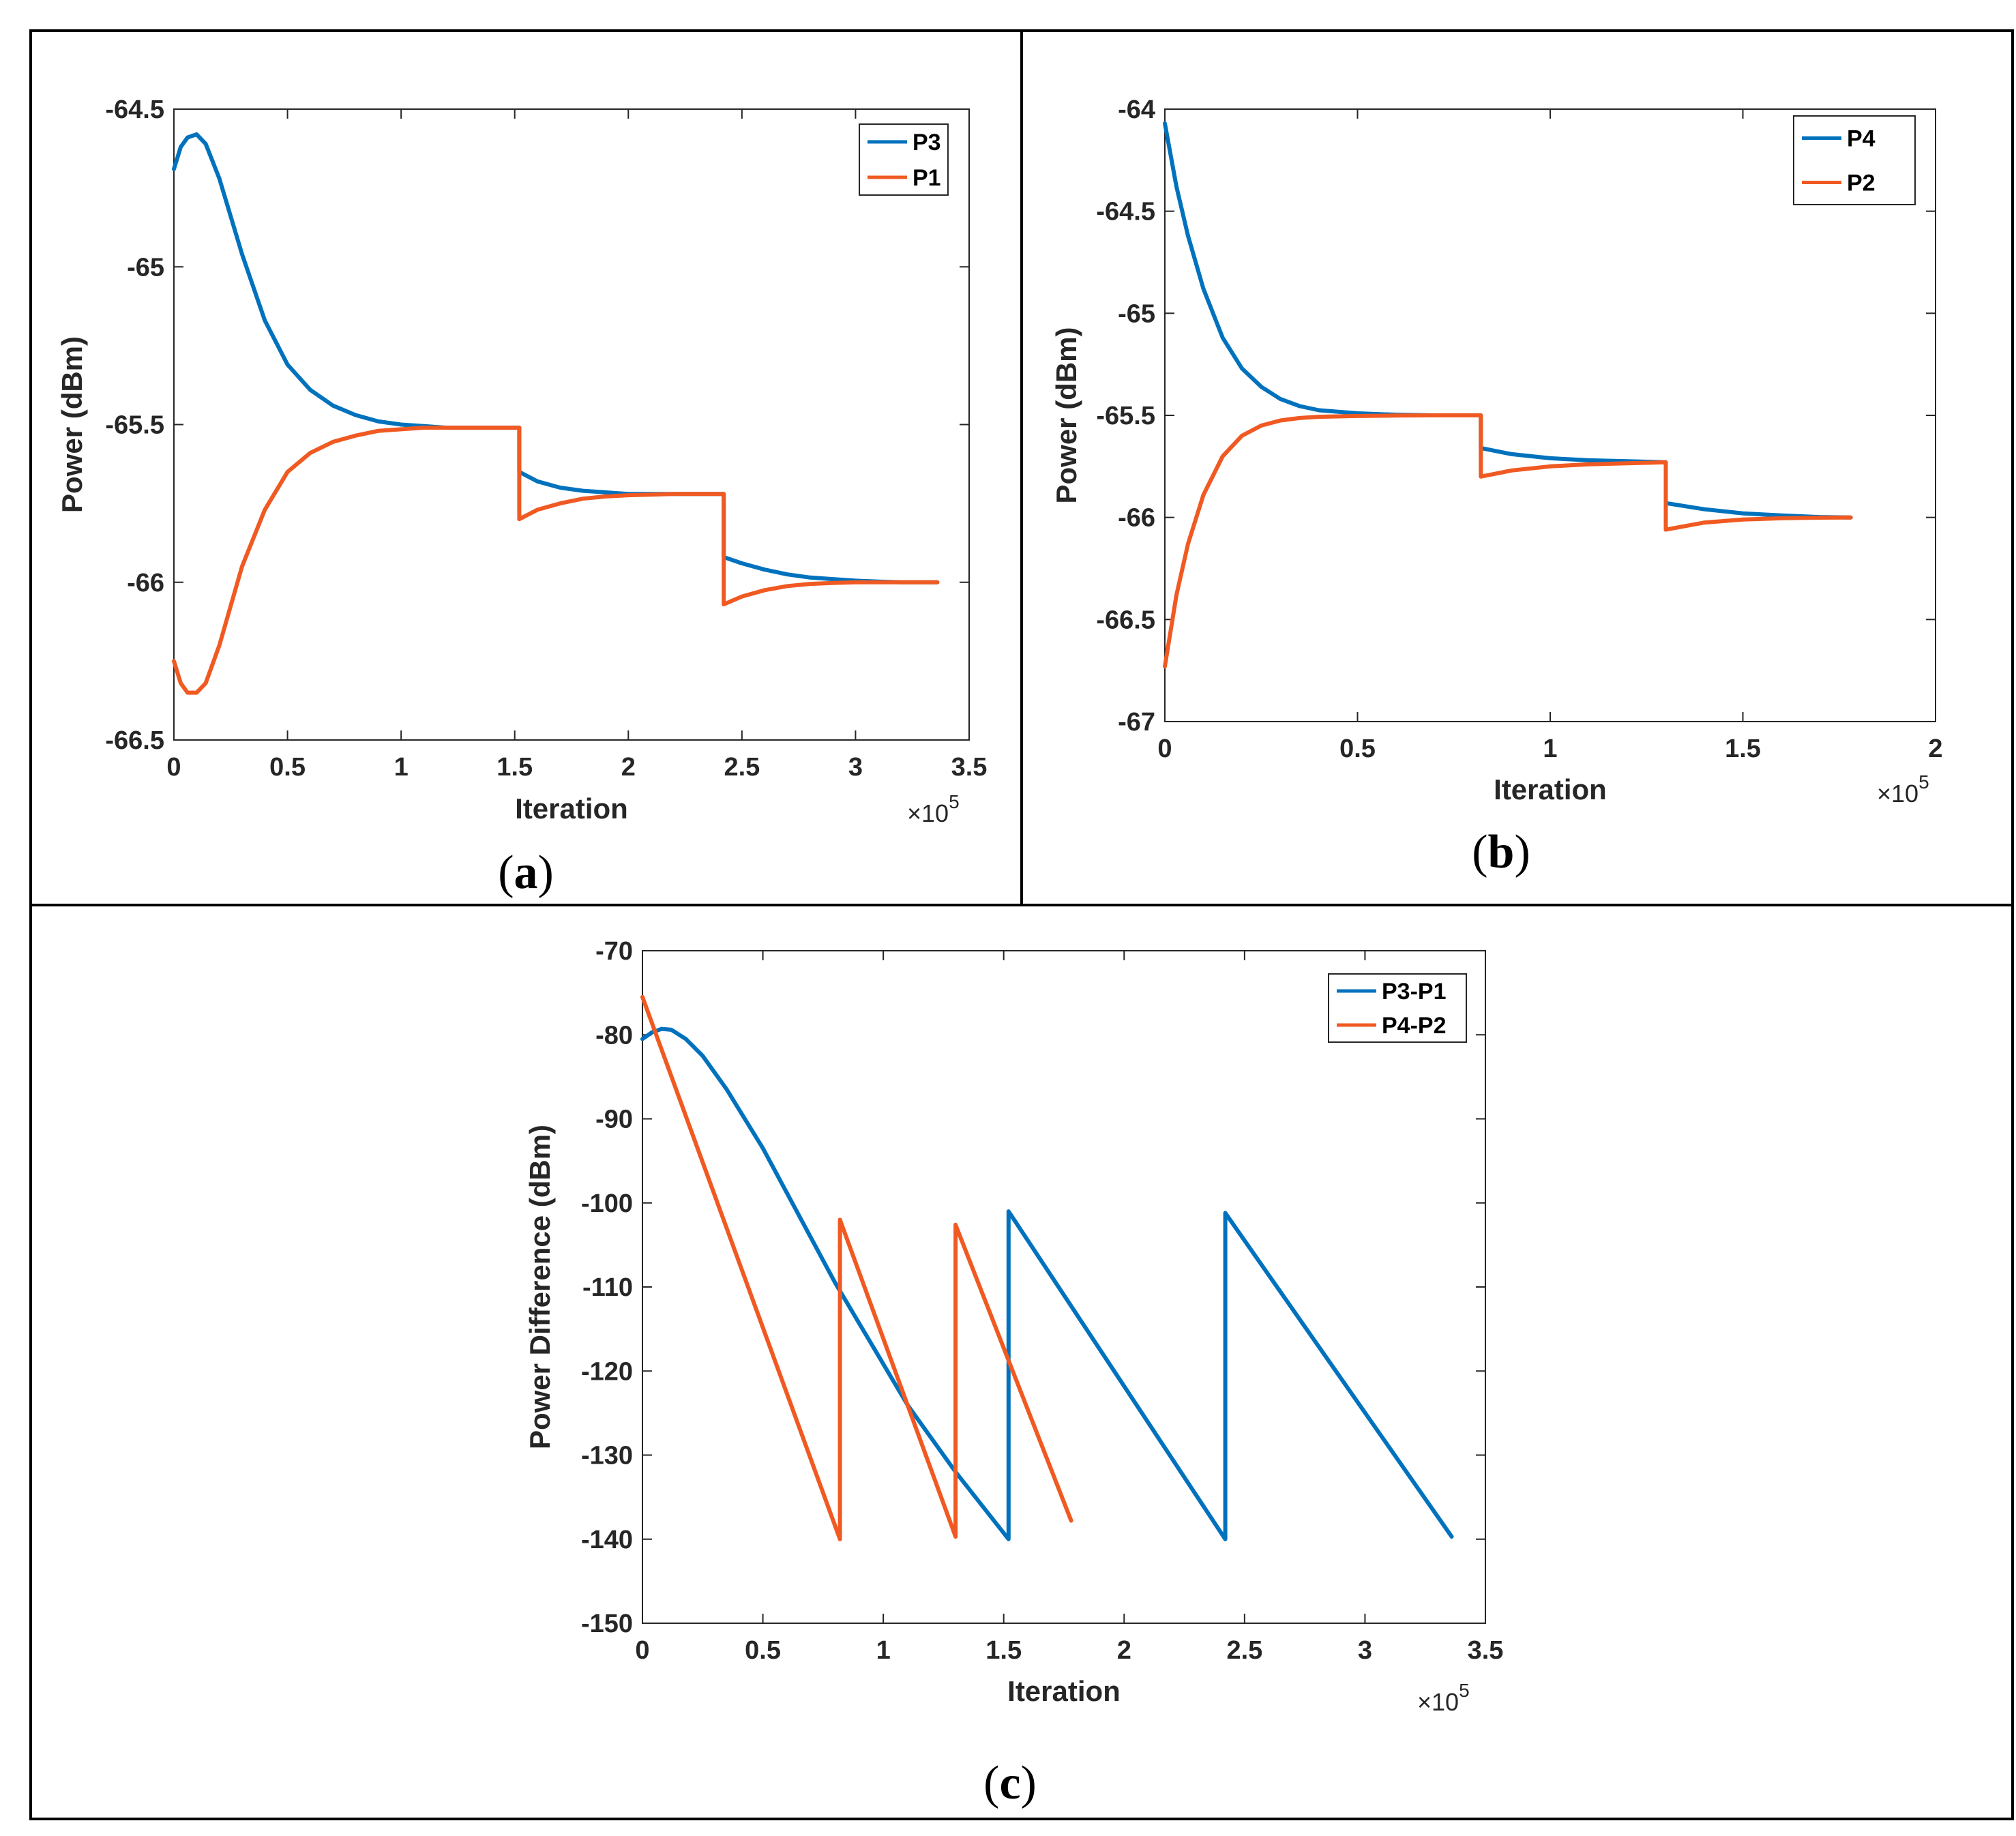  What do you see at coordinates (571, 425) in the screenshot?
I see `plot-area-a` at bounding box center [571, 425].